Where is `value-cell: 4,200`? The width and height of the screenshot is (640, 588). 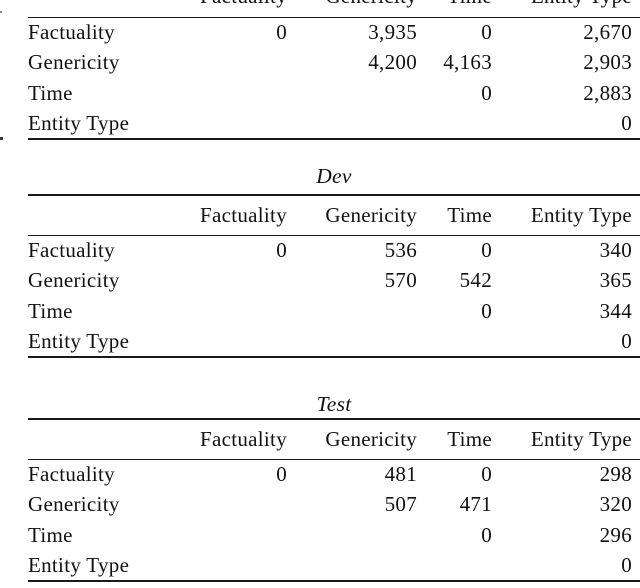 value-cell: 4,200 is located at coordinates (392, 62).